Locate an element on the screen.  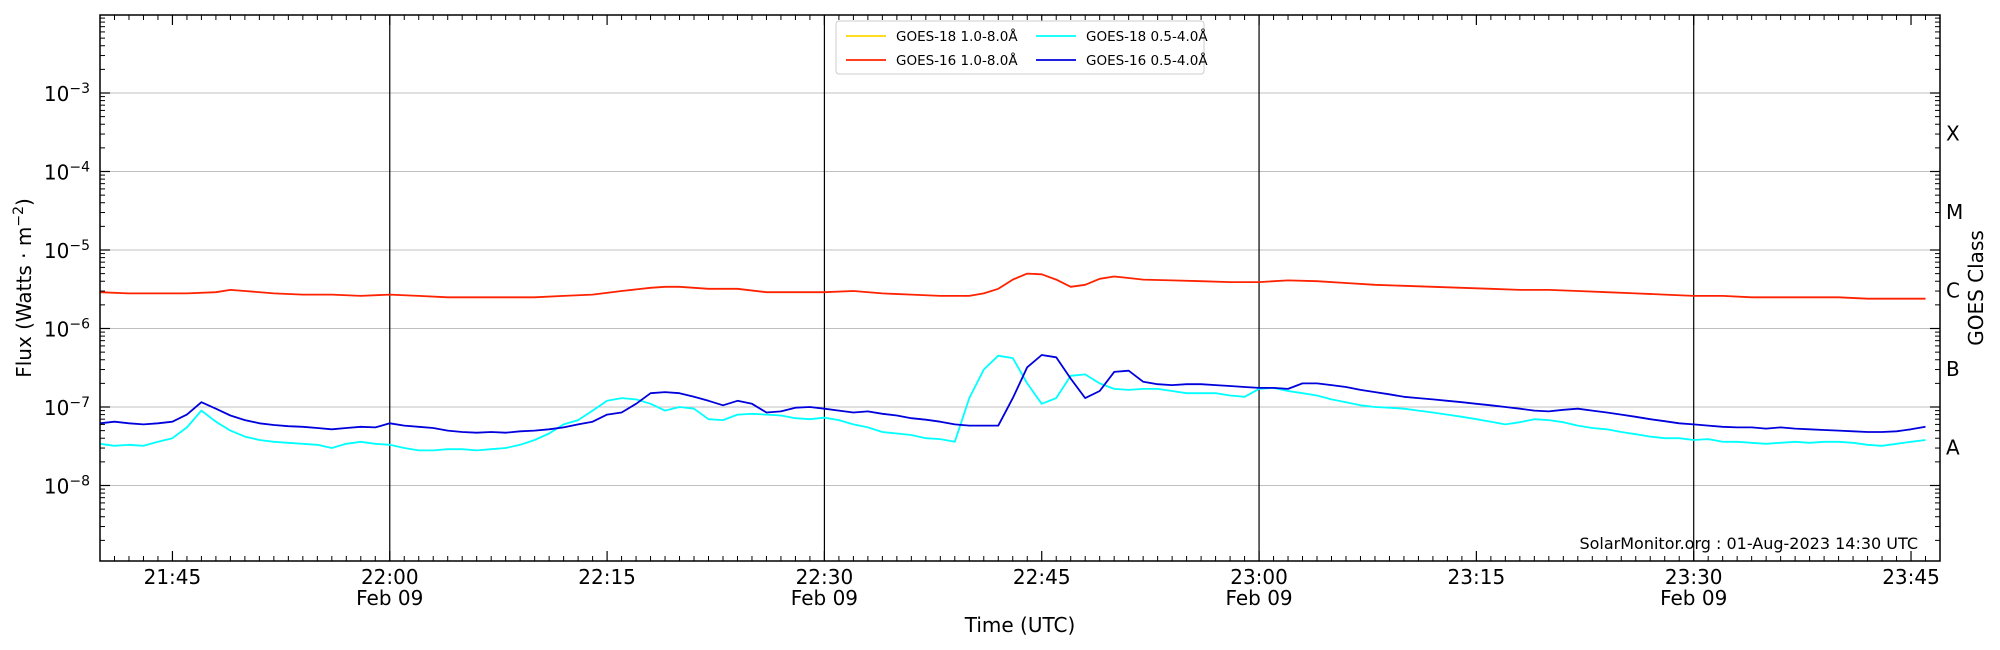
x-axis-title: Time (UTC) is located at coordinates (1020, 625).